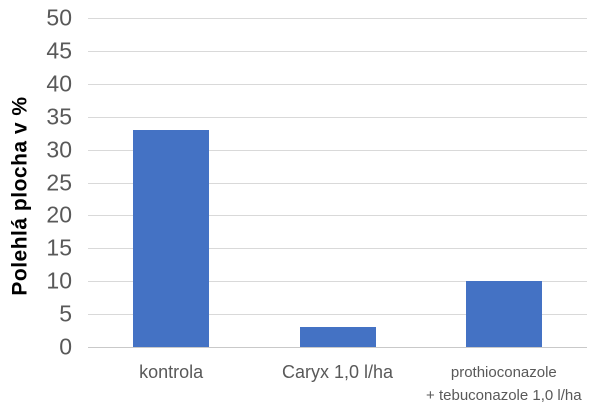 The height and width of the screenshot is (420, 600). Describe the element at coordinates (65, 346) in the screenshot. I see `y-tick-label: 0` at that location.